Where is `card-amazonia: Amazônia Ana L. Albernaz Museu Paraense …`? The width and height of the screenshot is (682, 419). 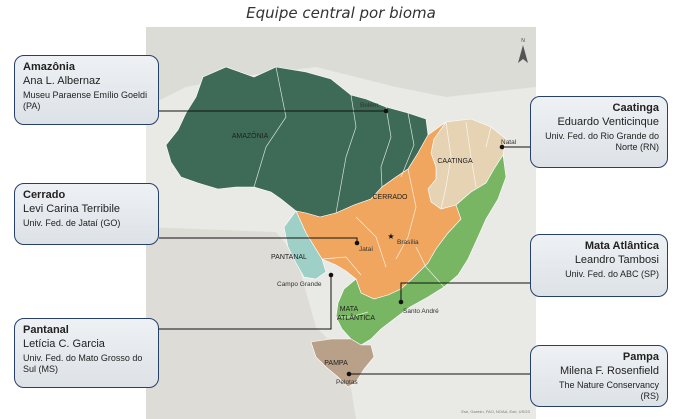 card-amazonia: Amazônia Ana L. Albernaz Museu Paraense … is located at coordinates (86, 90).